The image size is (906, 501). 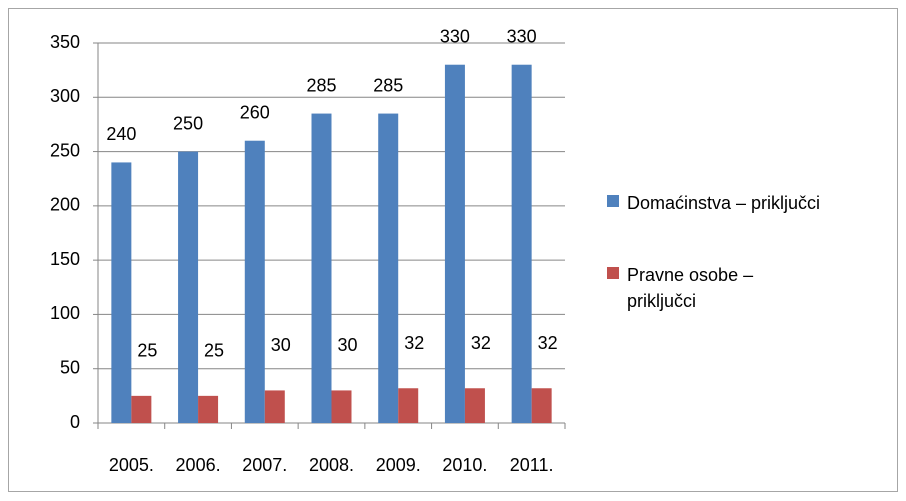 I want to click on y-tick-label: 100, so click(x=65, y=313).